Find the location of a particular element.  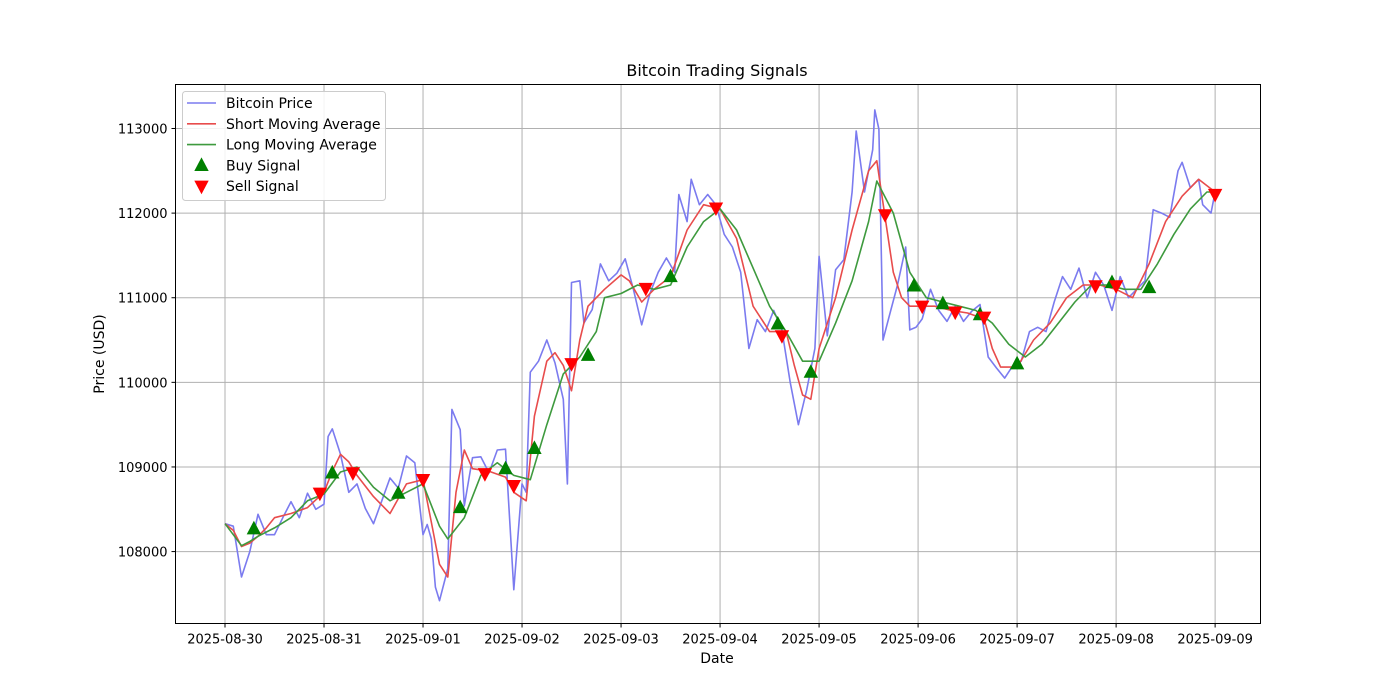

legend-item: Sell Signal is located at coordinates (246, 187).